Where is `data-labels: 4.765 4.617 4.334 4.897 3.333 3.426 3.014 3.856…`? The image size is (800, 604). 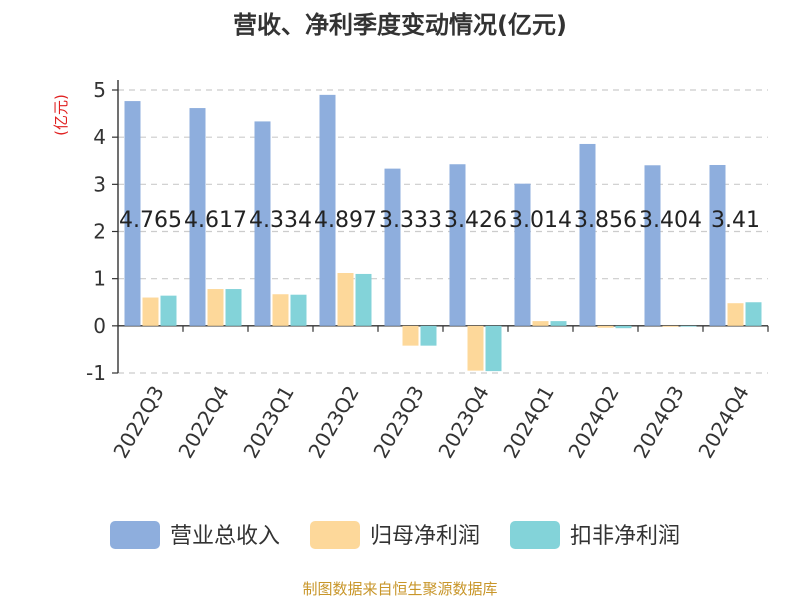 data-labels: 4.765 4.617 4.334 4.897 3.333 3.426 3.014 3.856… is located at coordinates (439, 220).